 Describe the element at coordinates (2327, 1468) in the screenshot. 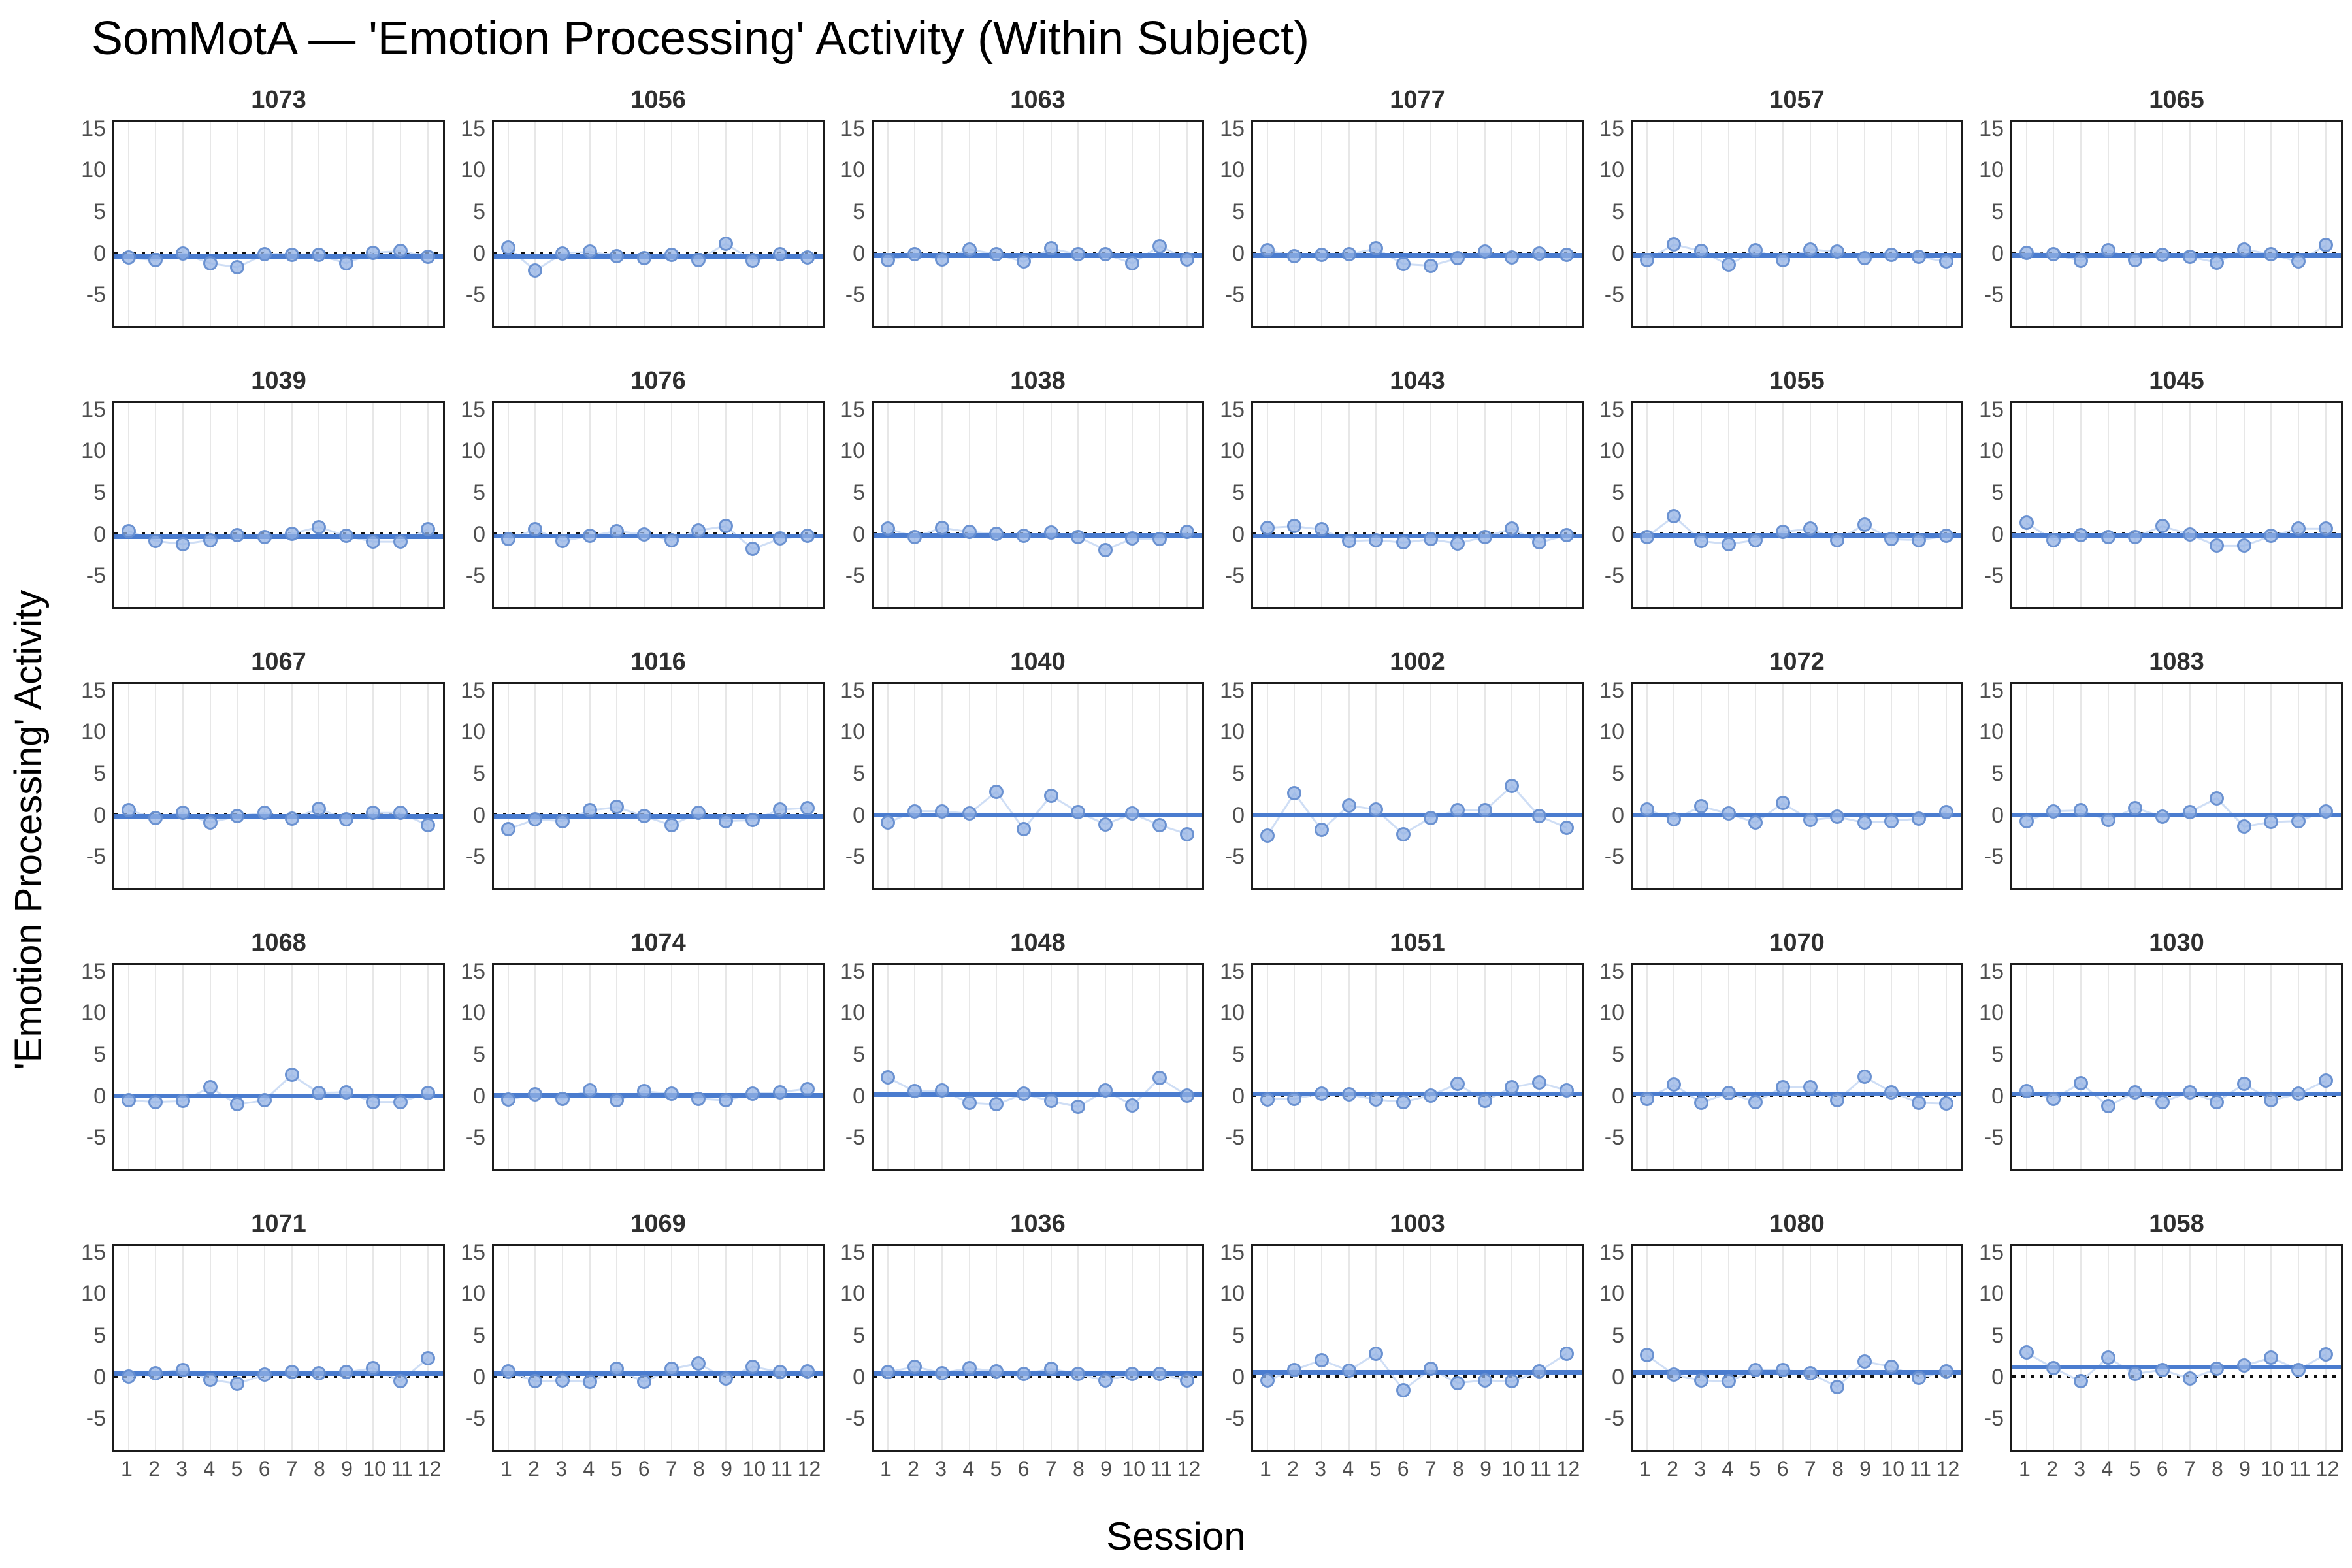

I see `x-tick-label: 12` at that location.